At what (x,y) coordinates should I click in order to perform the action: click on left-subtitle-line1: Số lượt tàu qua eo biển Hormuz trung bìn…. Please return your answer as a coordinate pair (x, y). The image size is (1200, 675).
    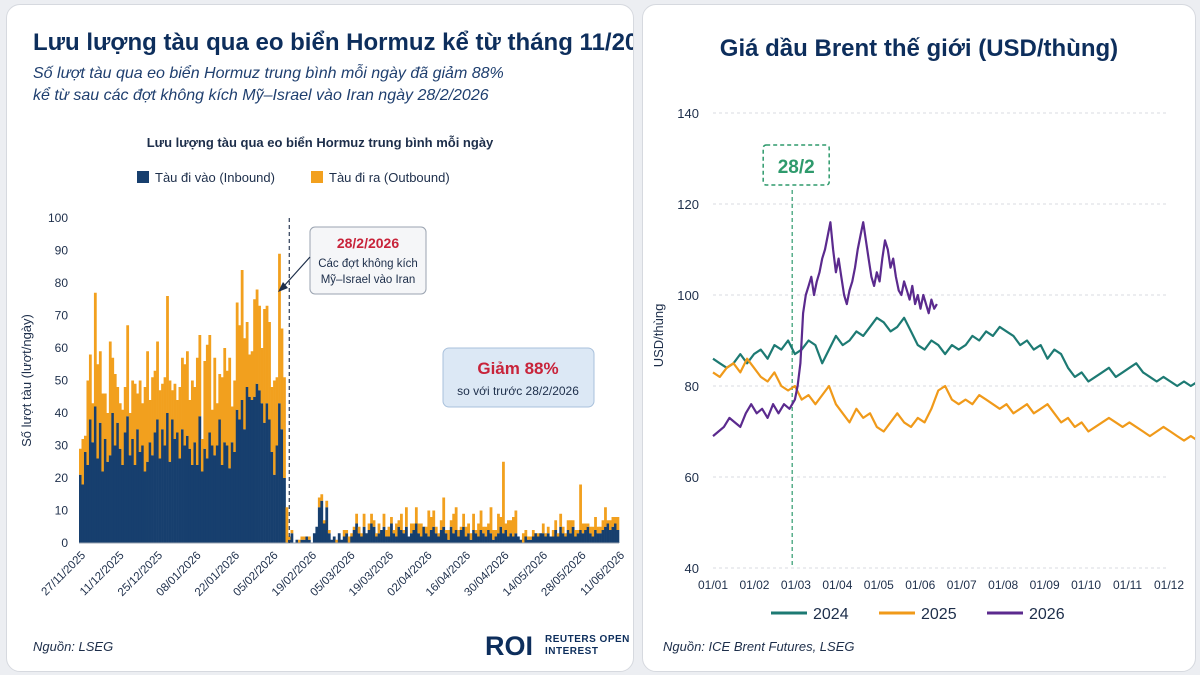
    Looking at the image, I should click on (268, 73).